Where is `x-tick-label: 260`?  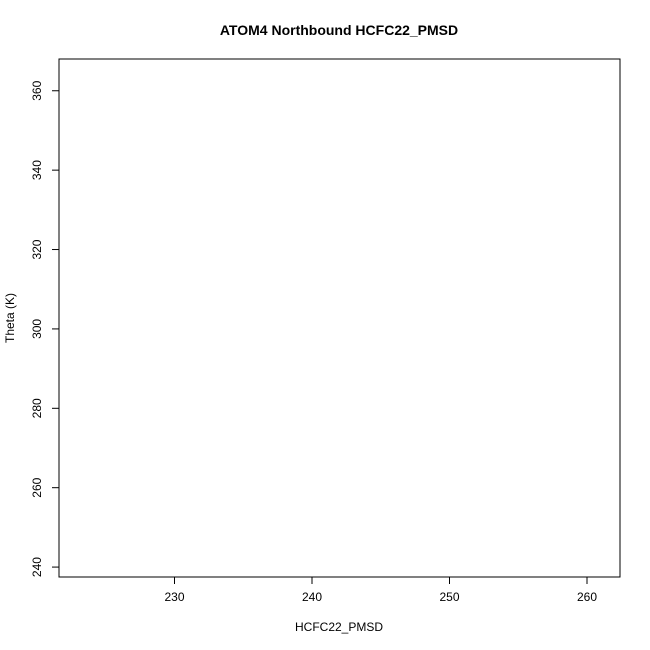 x-tick-label: 260 is located at coordinates (587, 597).